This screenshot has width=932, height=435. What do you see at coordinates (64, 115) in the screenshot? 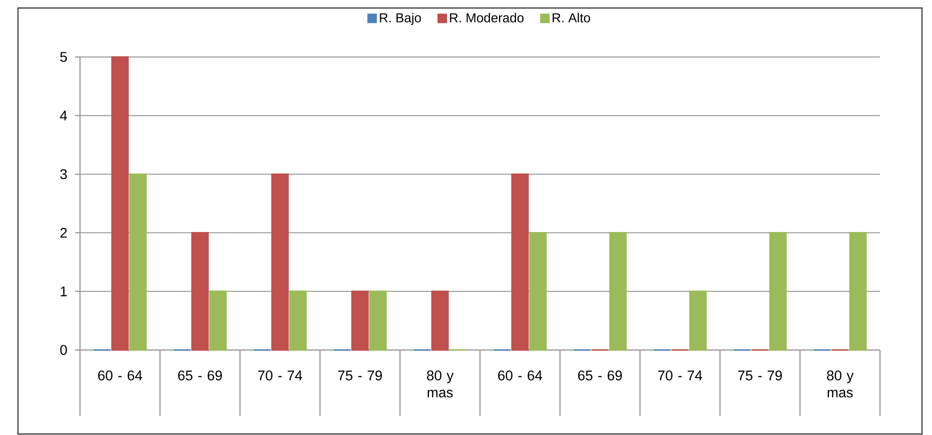
I see `y-tick-label: 4` at bounding box center [64, 115].